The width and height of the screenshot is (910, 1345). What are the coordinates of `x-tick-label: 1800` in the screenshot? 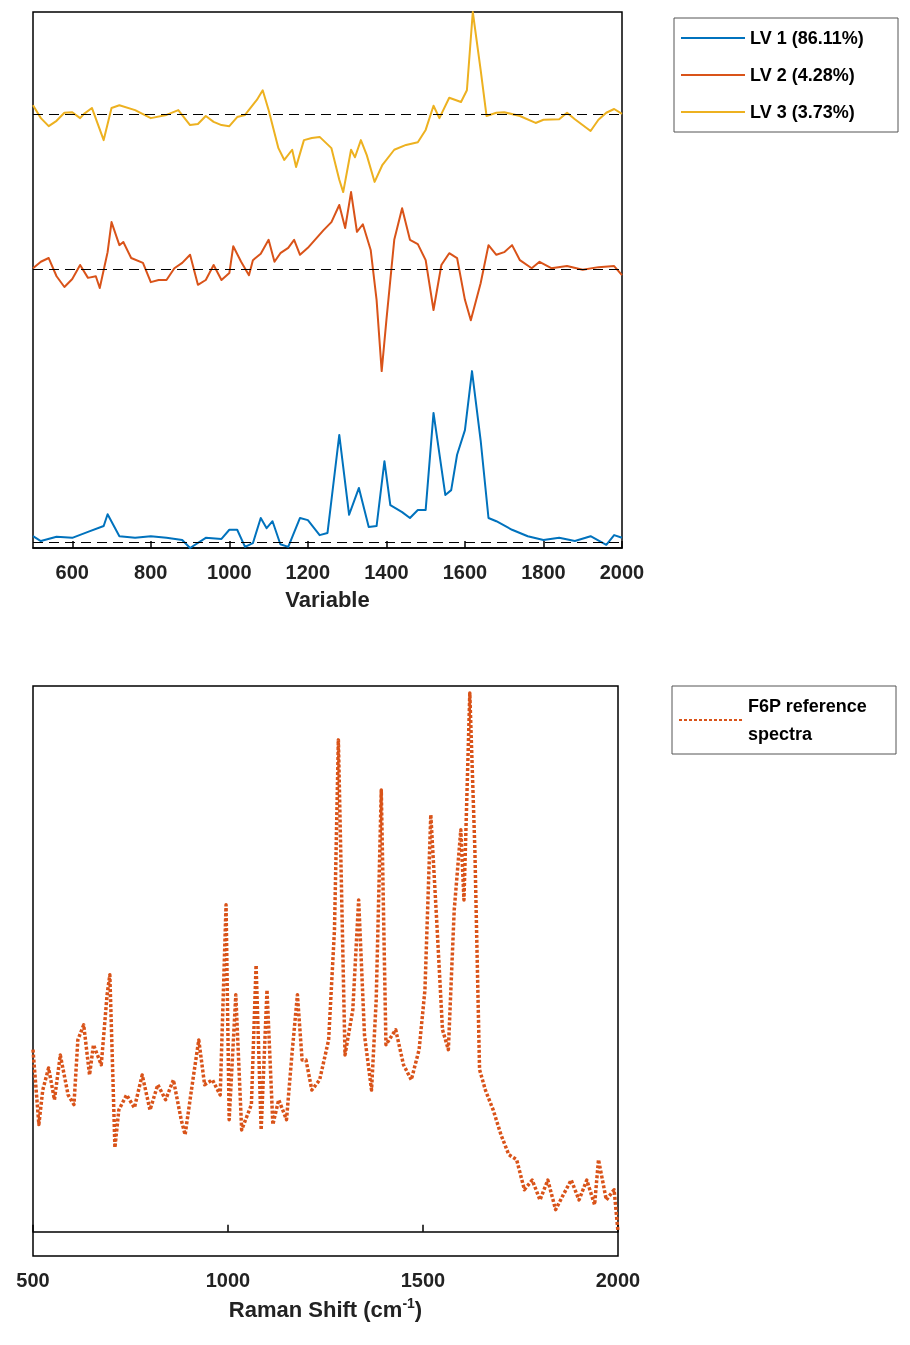 It's located at (543, 572).